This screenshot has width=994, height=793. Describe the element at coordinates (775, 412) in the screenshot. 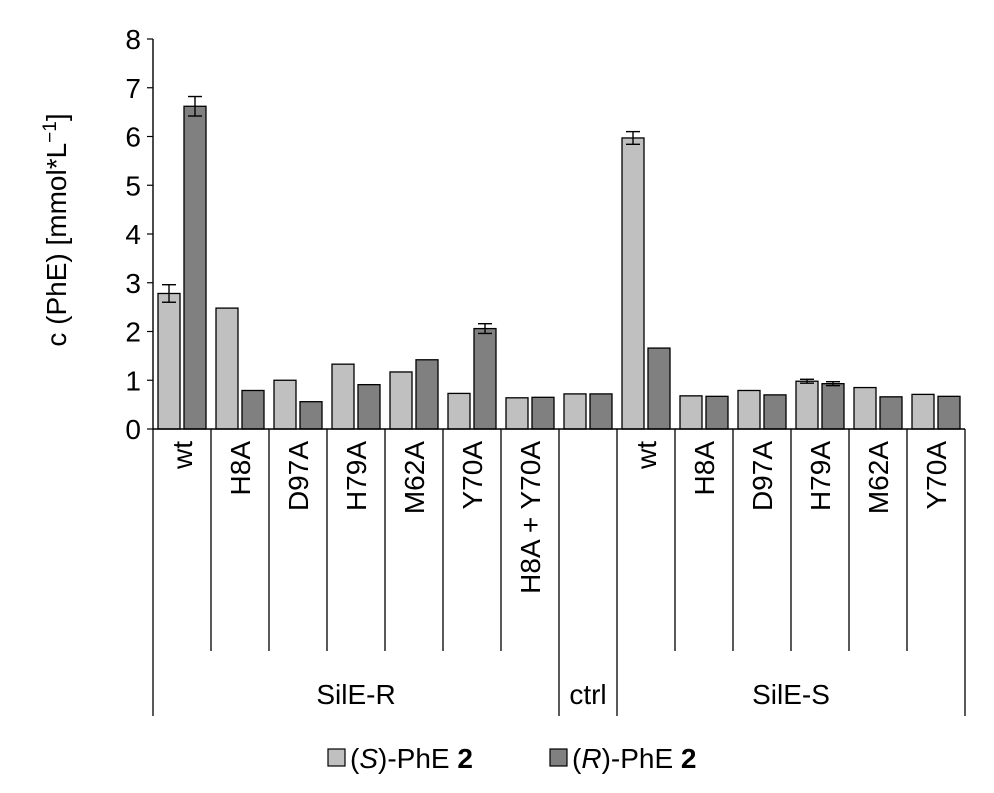

I see `bar-series2-cat11` at that location.